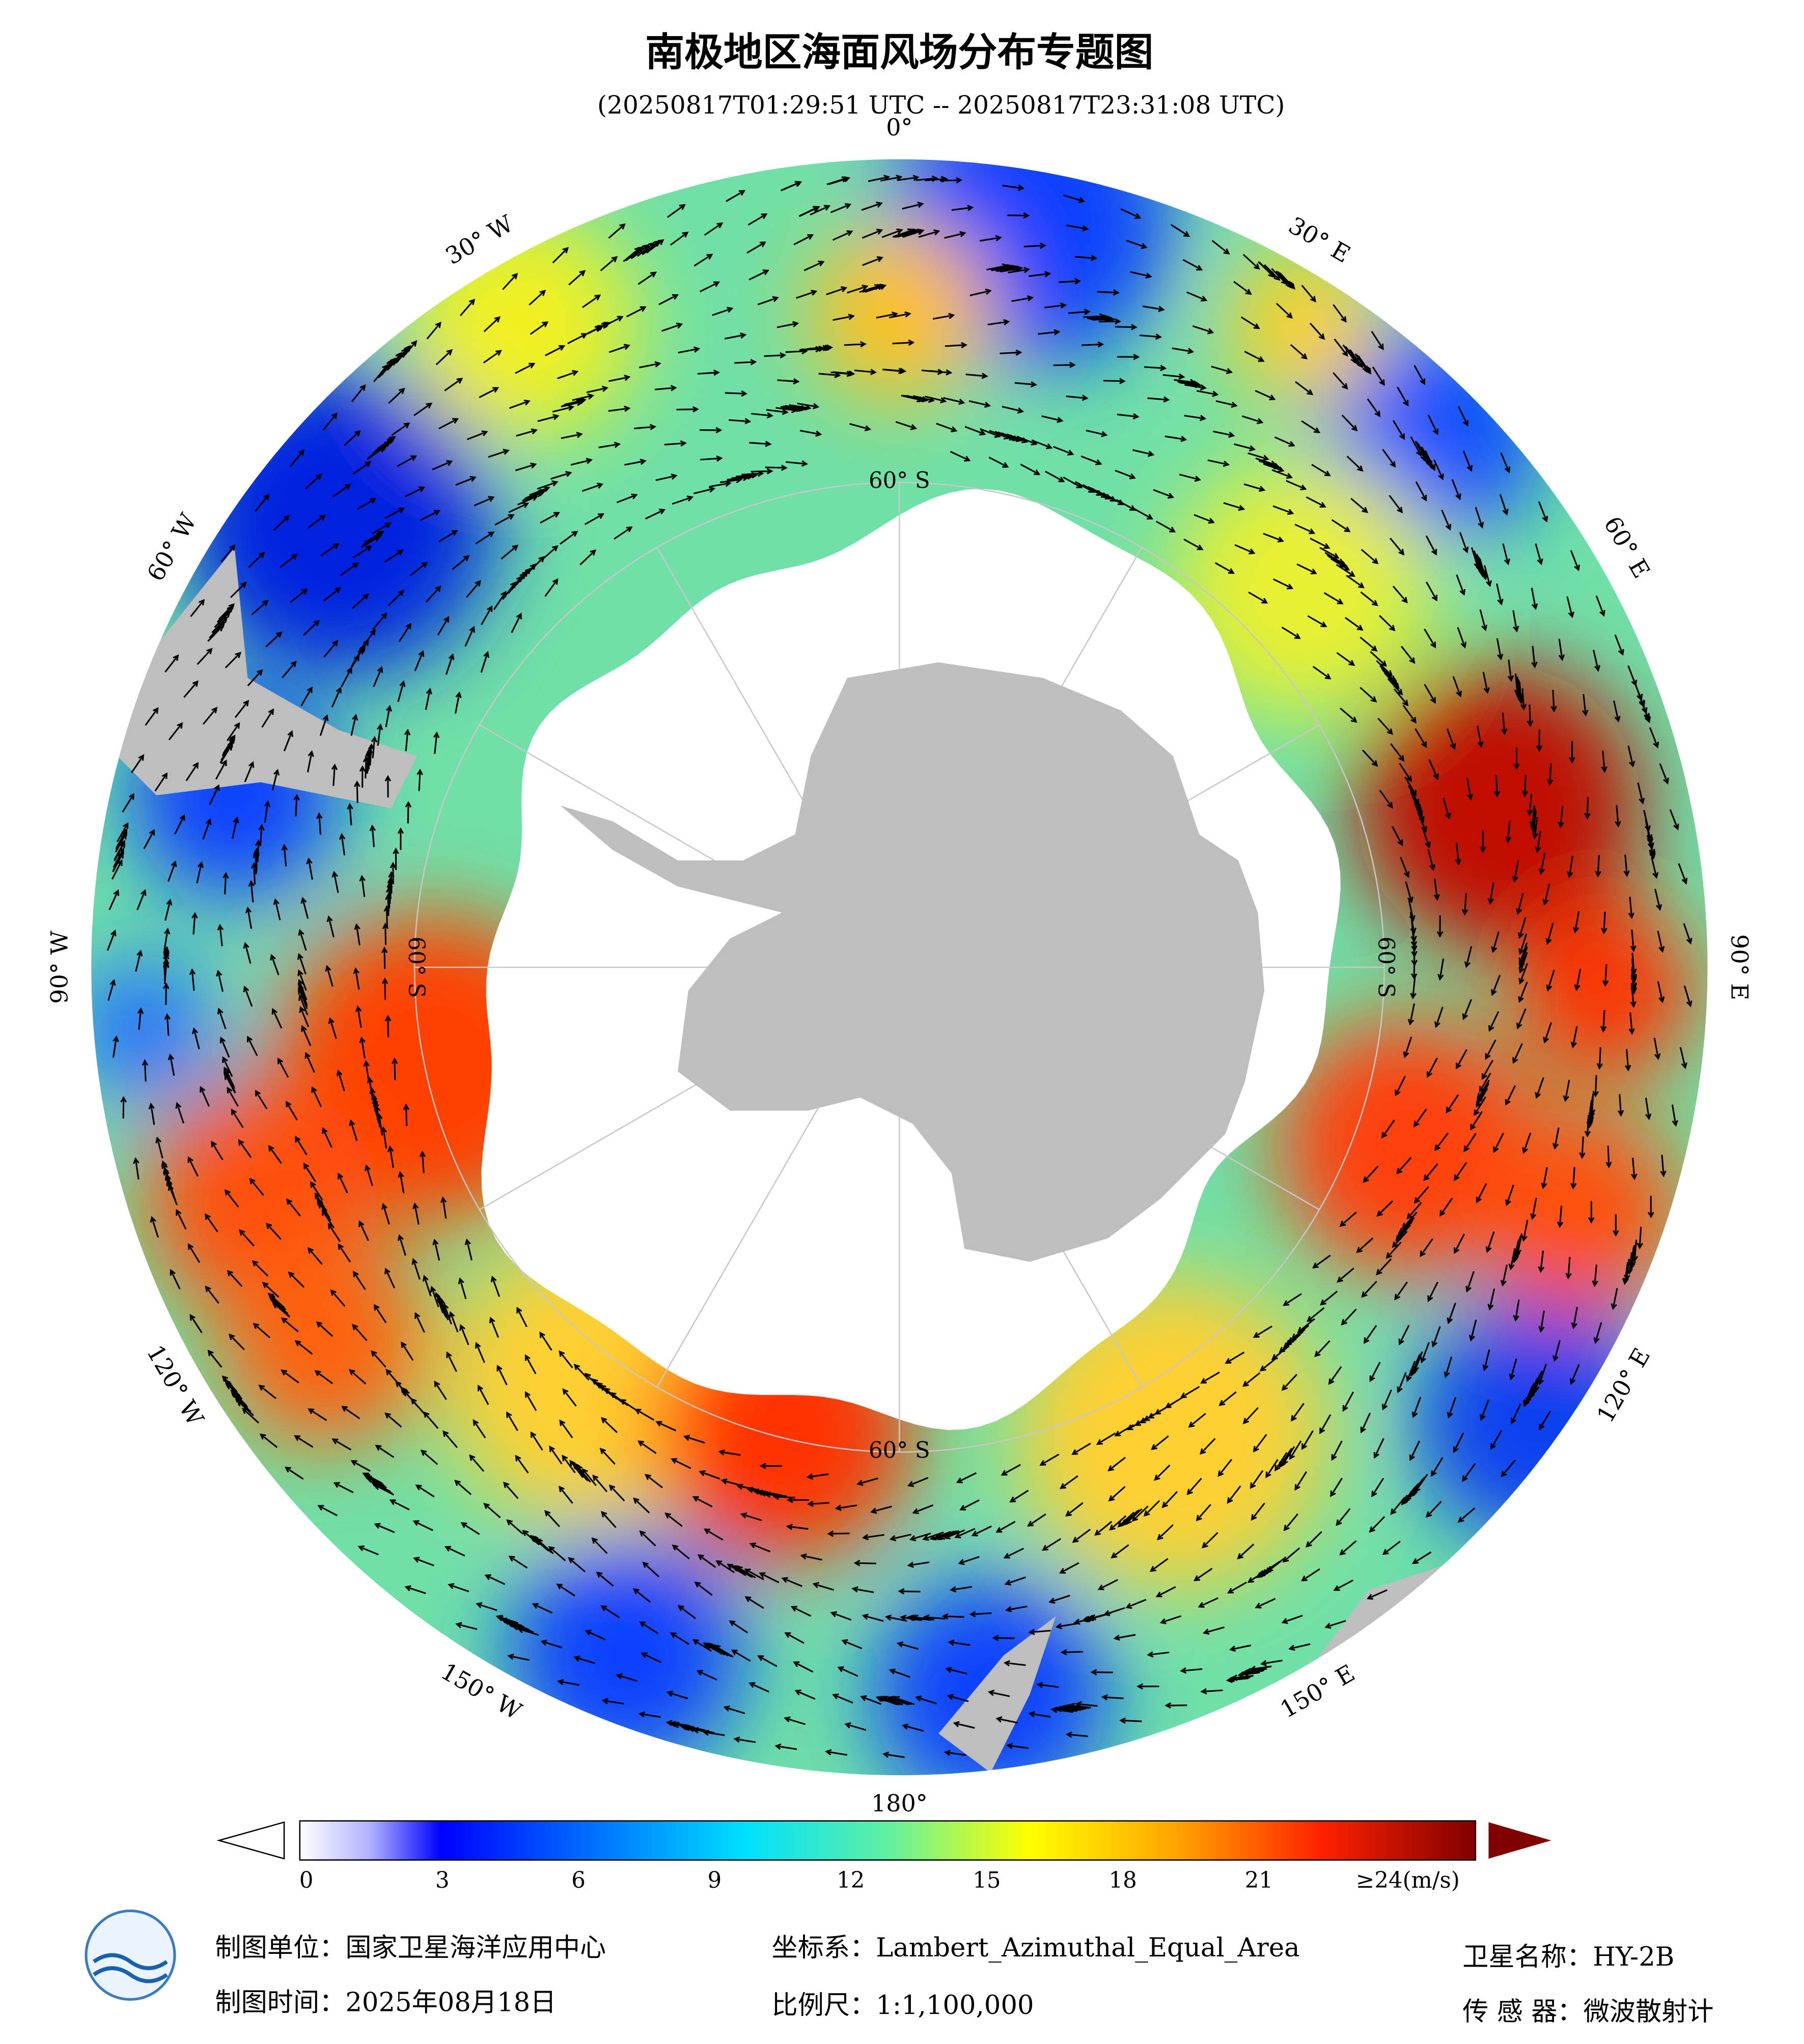  What do you see at coordinates (172, 547) in the screenshot?
I see `longitude-label: 60° W` at bounding box center [172, 547].